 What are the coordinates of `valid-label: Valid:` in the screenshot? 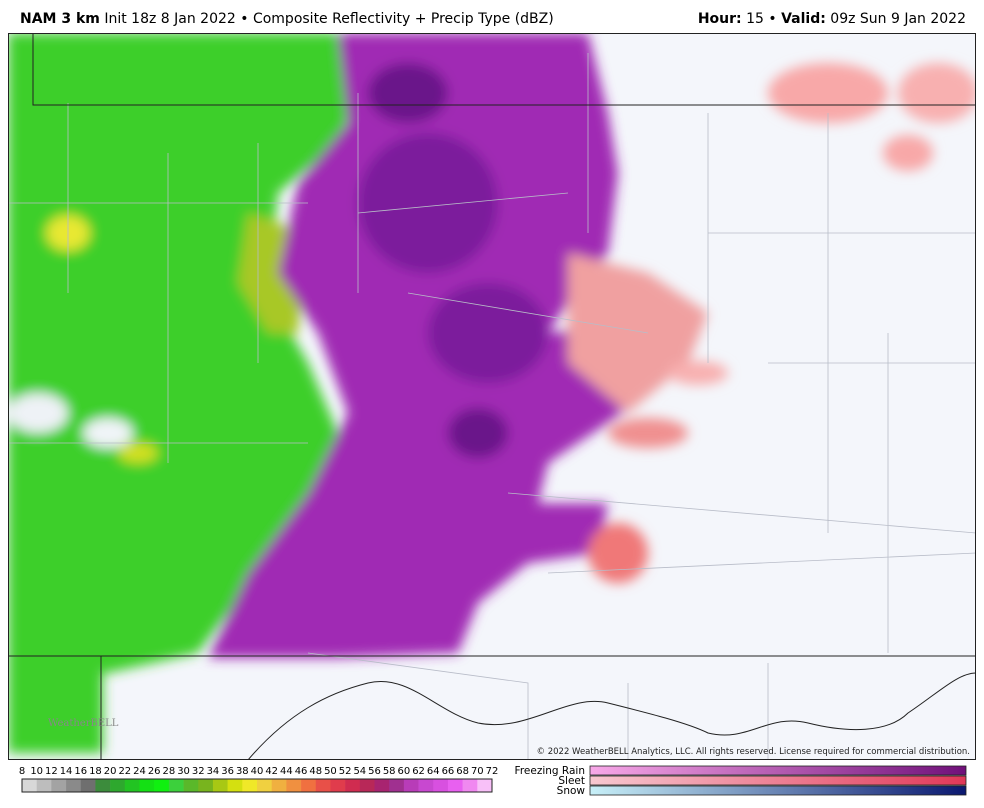 It's located at (803, 19).